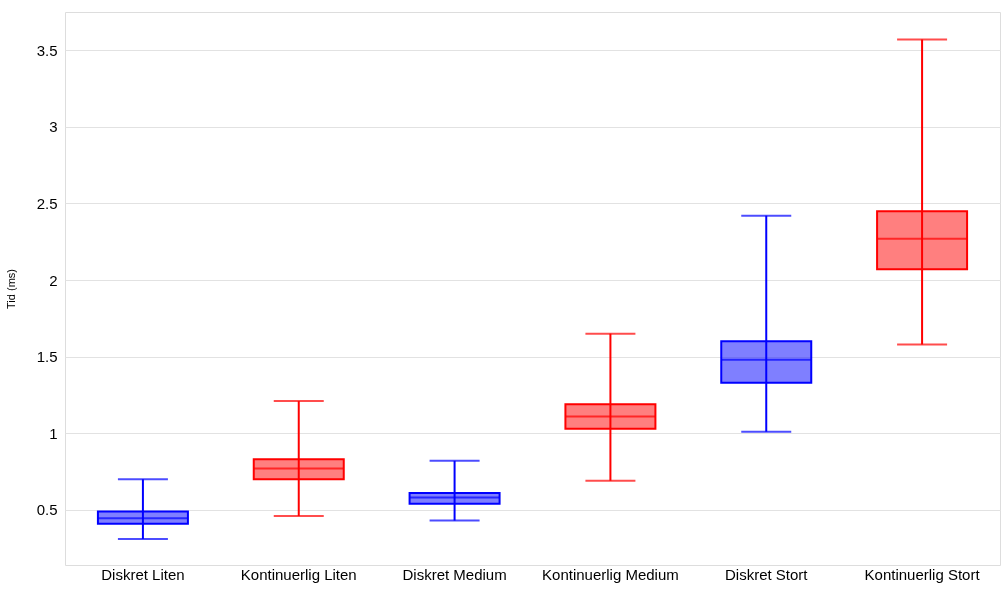  What do you see at coordinates (47, 357) in the screenshot?
I see `y-tick-label: 1.5` at bounding box center [47, 357].